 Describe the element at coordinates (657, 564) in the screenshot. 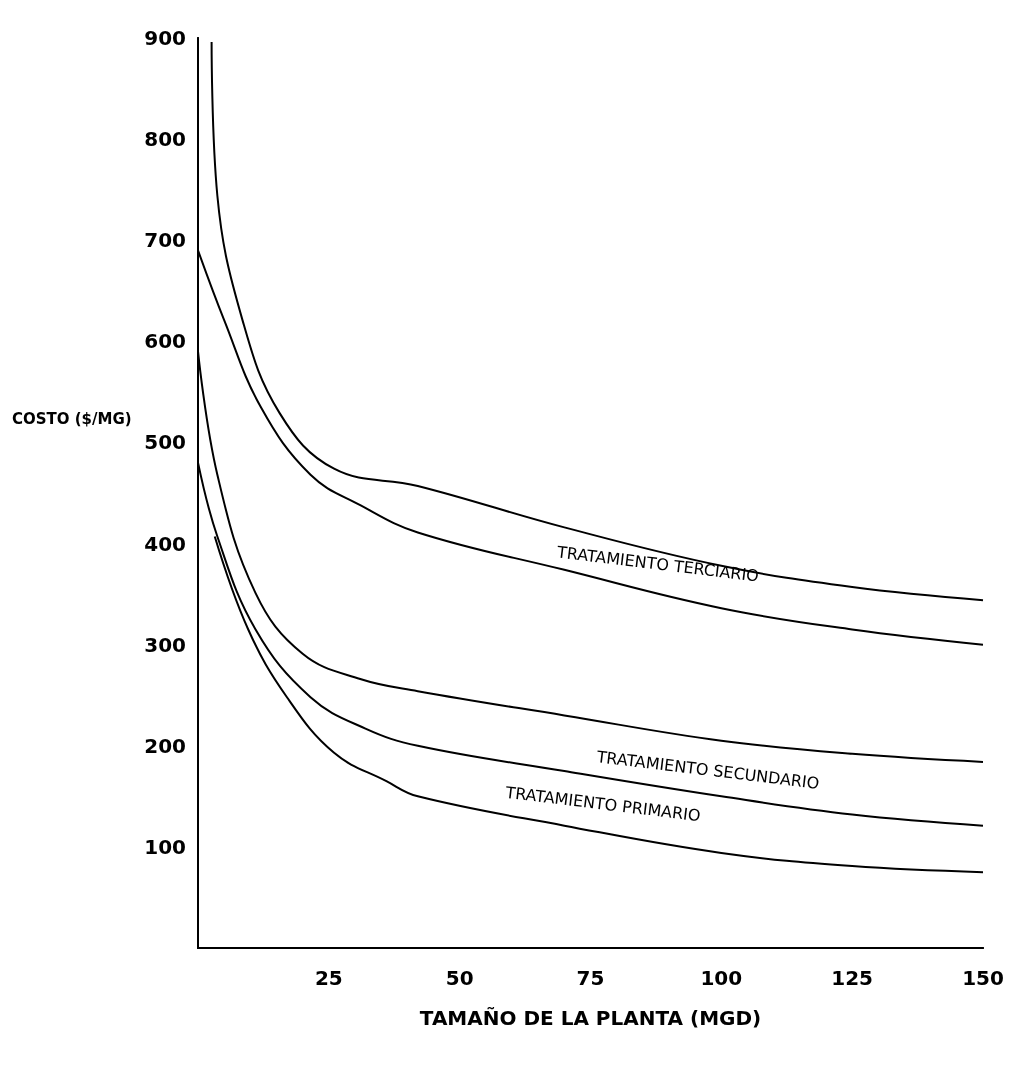

I see `annotation: TRATAMIENTO TERCIARIO` at that location.